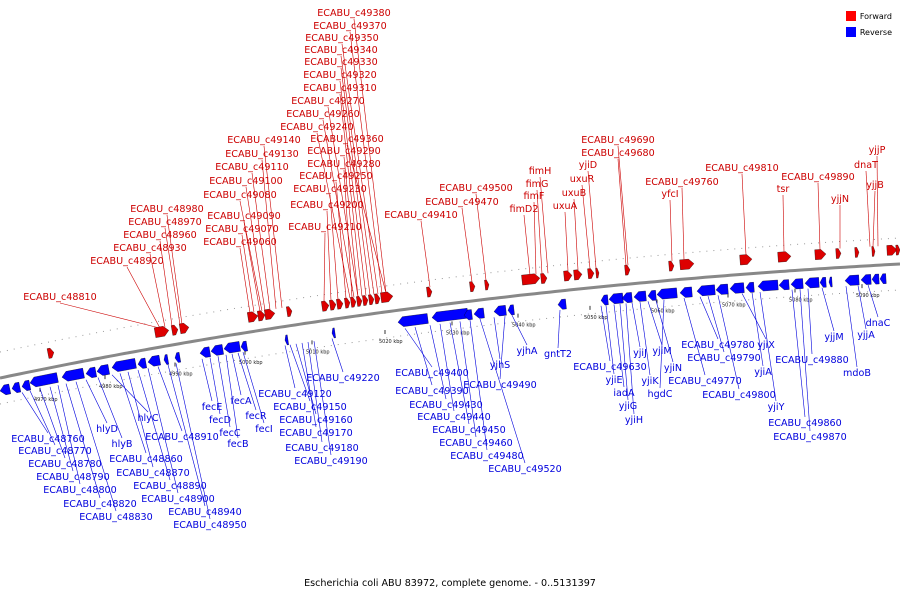 This screenshot has width=900, height=600. Describe the element at coordinates (866, 335) in the screenshot. I see `reverse-gene-label: yjjA` at that location.